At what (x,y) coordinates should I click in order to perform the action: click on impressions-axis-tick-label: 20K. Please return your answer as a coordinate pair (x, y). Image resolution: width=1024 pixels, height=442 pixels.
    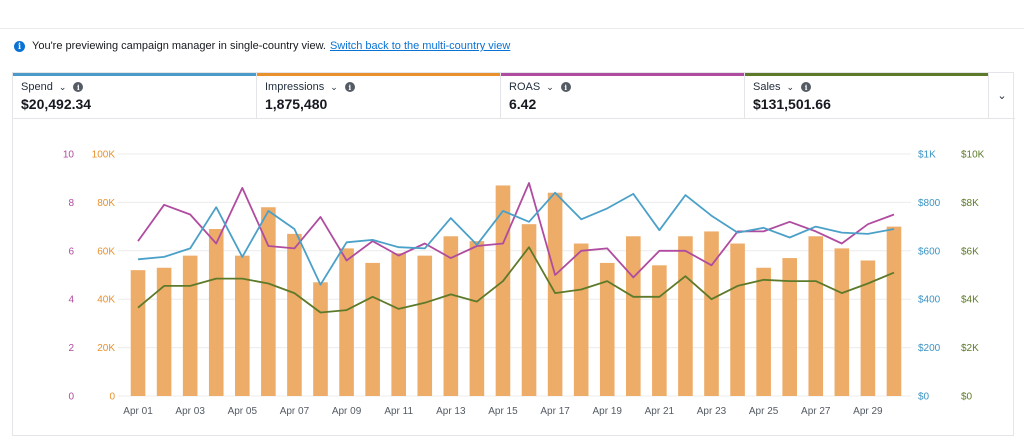
    Looking at the image, I should click on (106, 348).